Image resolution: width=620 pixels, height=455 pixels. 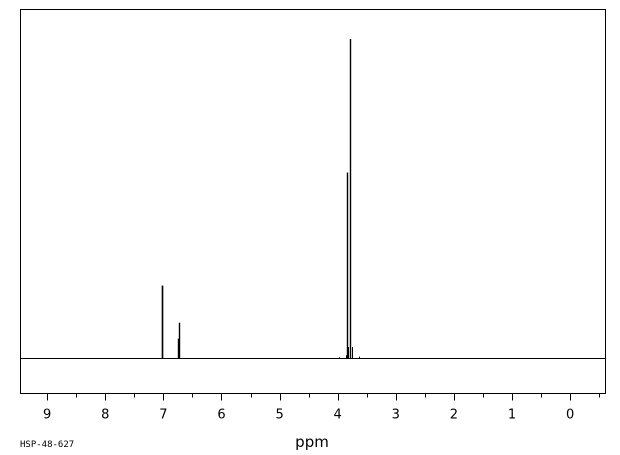 I want to click on x-axis-label: ppm, so click(x=312, y=442).